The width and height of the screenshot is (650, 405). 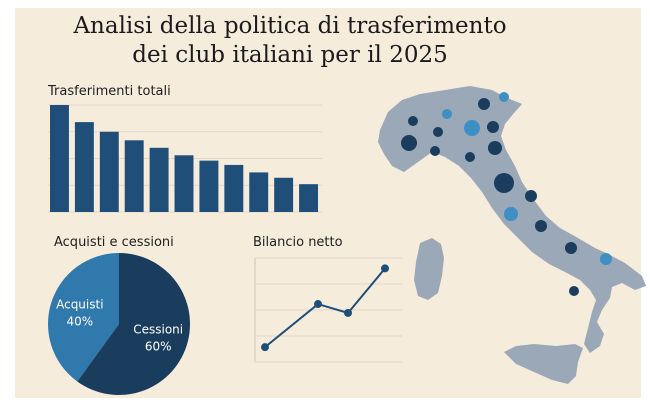 What do you see at coordinates (158, 330) in the screenshot?
I see `pie-slice-label: Cessioni` at bounding box center [158, 330].